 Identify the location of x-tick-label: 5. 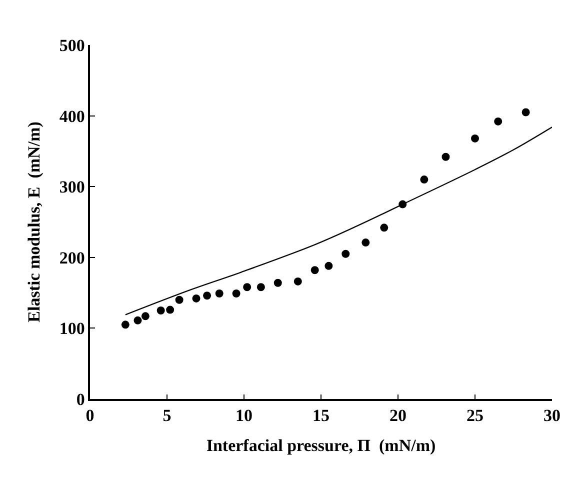
(167, 416).